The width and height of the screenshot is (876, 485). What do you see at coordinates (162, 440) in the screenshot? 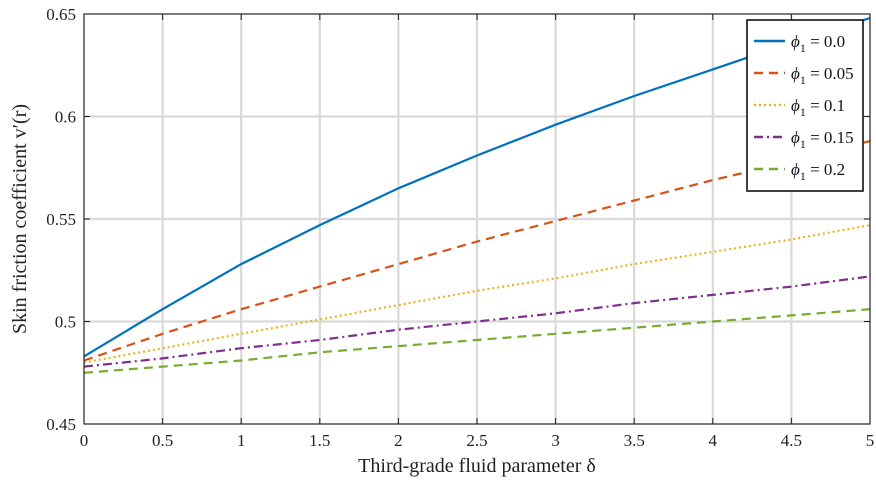
I see `x-tick-label: 0.5` at bounding box center [162, 440].